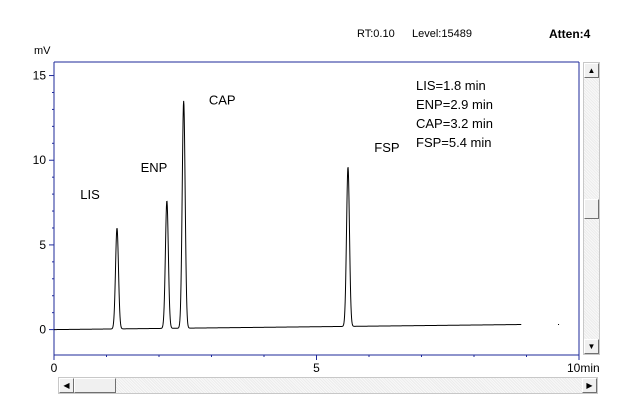  What do you see at coordinates (583, 368) in the screenshot?
I see `x-tick-label: 10min` at bounding box center [583, 368].